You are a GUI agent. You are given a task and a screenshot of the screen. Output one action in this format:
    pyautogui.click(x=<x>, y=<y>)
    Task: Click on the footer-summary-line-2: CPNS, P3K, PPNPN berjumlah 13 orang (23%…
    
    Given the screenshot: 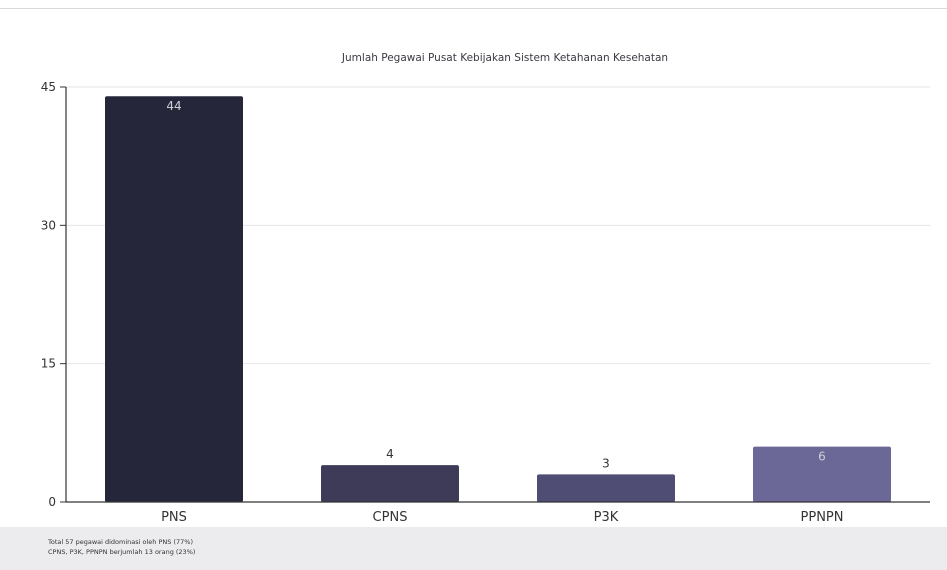 What is the action you would take?
    pyautogui.click(x=122, y=552)
    